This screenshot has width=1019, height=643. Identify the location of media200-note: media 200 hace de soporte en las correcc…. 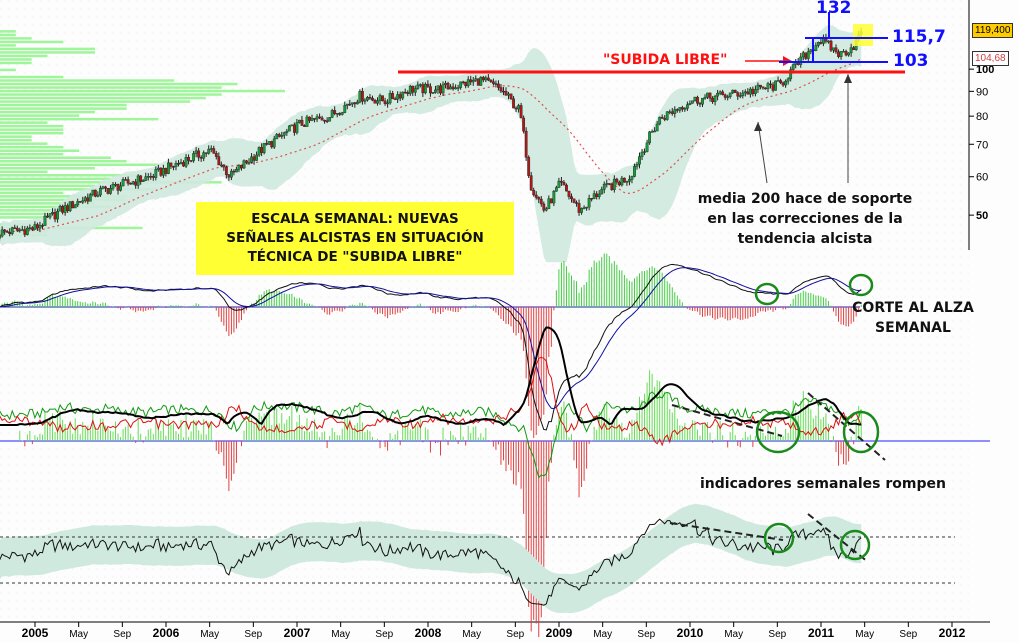
(805, 219).